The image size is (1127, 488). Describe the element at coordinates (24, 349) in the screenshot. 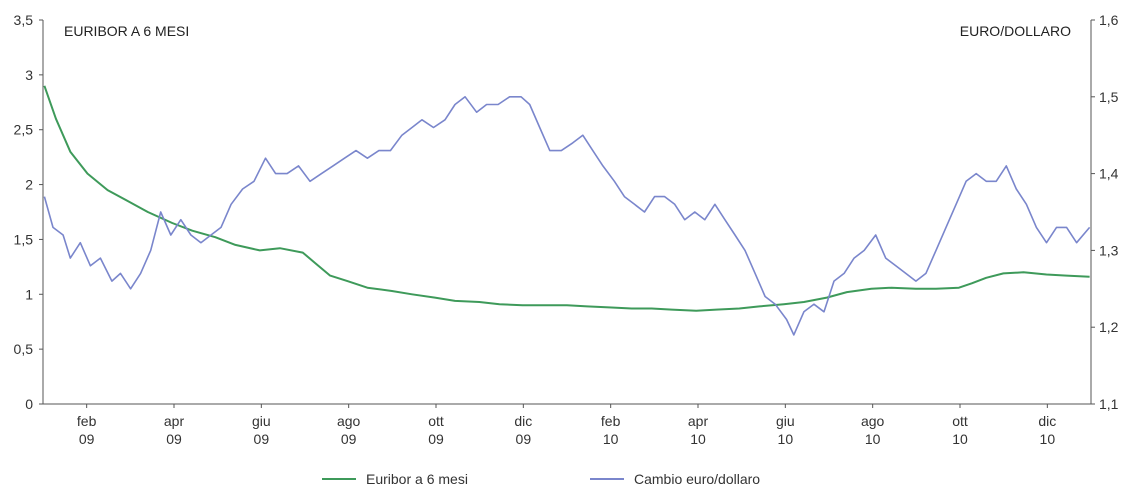

I see `left-tick-label: 0,5` at that location.